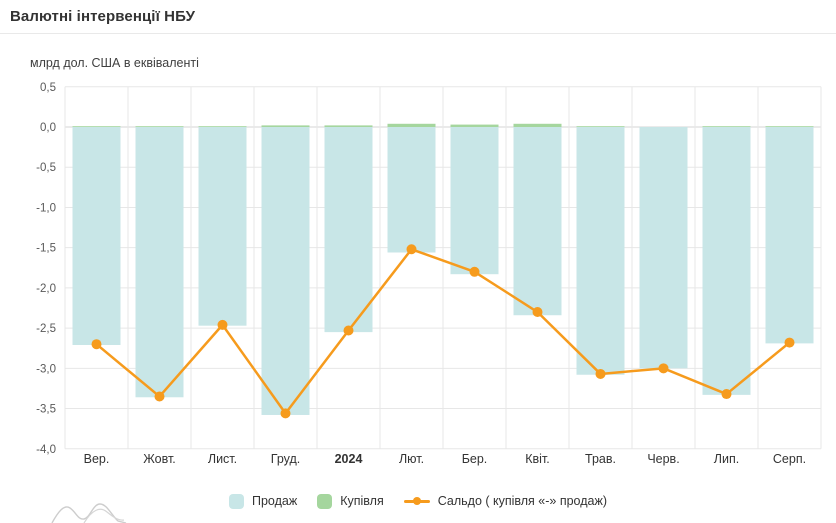 This screenshot has height=523, width=836. I want to click on svg-text: 0,5, so click(48, 88).